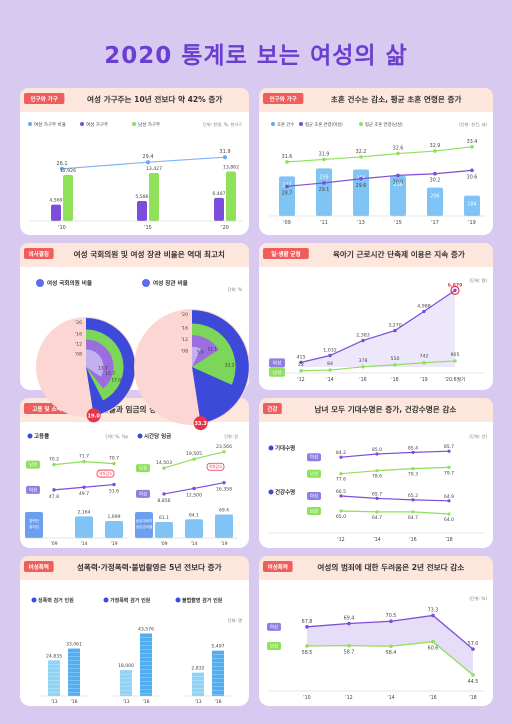 The image size is (512, 724). What do you see at coordinates (154, 99) in the screenshot?
I see `panel-title: 여성 가구주는 10년 전보다 약 42% 증가` at bounding box center [154, 99].